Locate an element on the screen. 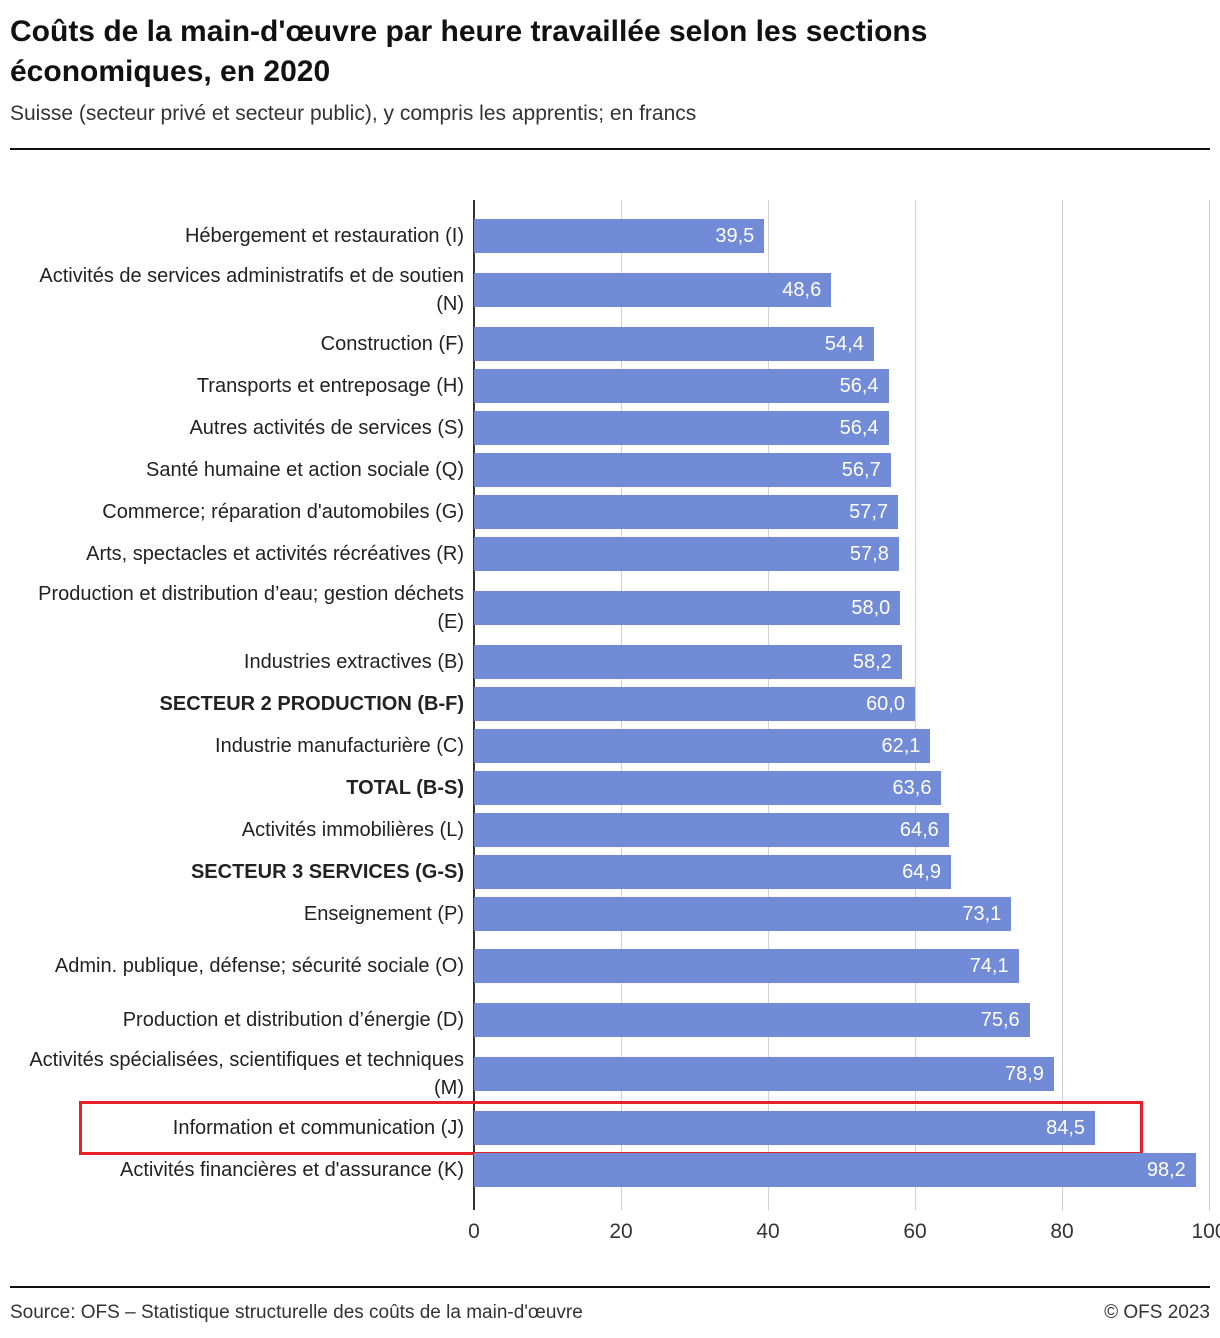 The image size is (1220, 1338). category-label: Information et communication (J) is located at coordinates (318, 1128).